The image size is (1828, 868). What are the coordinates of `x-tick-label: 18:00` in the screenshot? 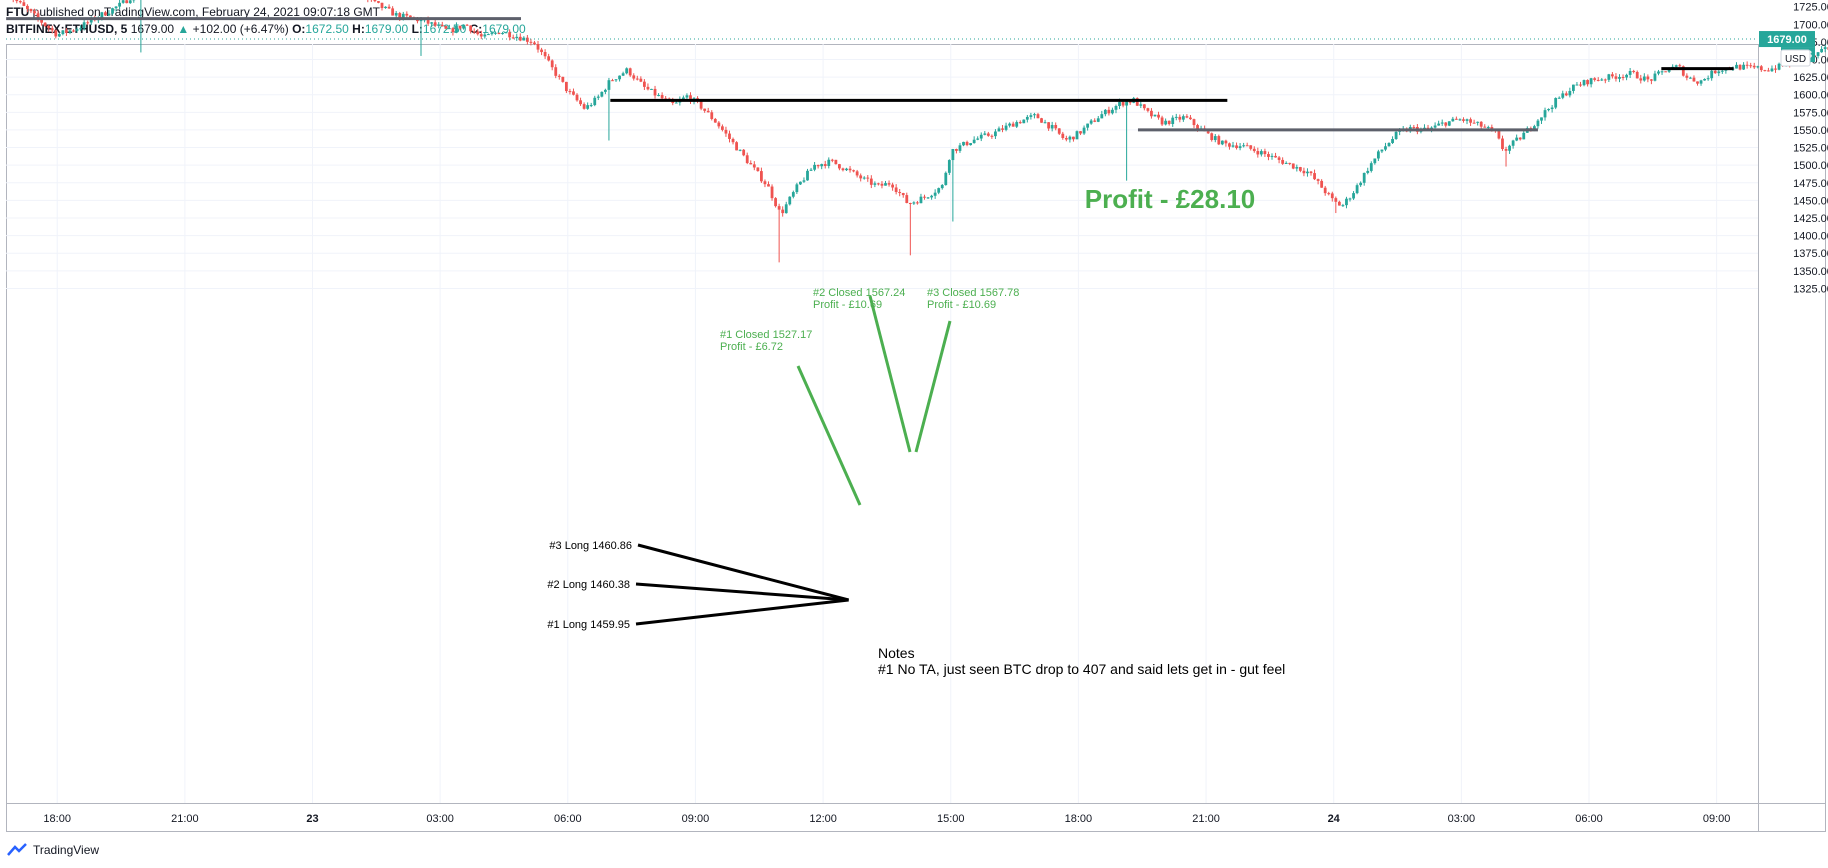 It's located at (1079, 819).